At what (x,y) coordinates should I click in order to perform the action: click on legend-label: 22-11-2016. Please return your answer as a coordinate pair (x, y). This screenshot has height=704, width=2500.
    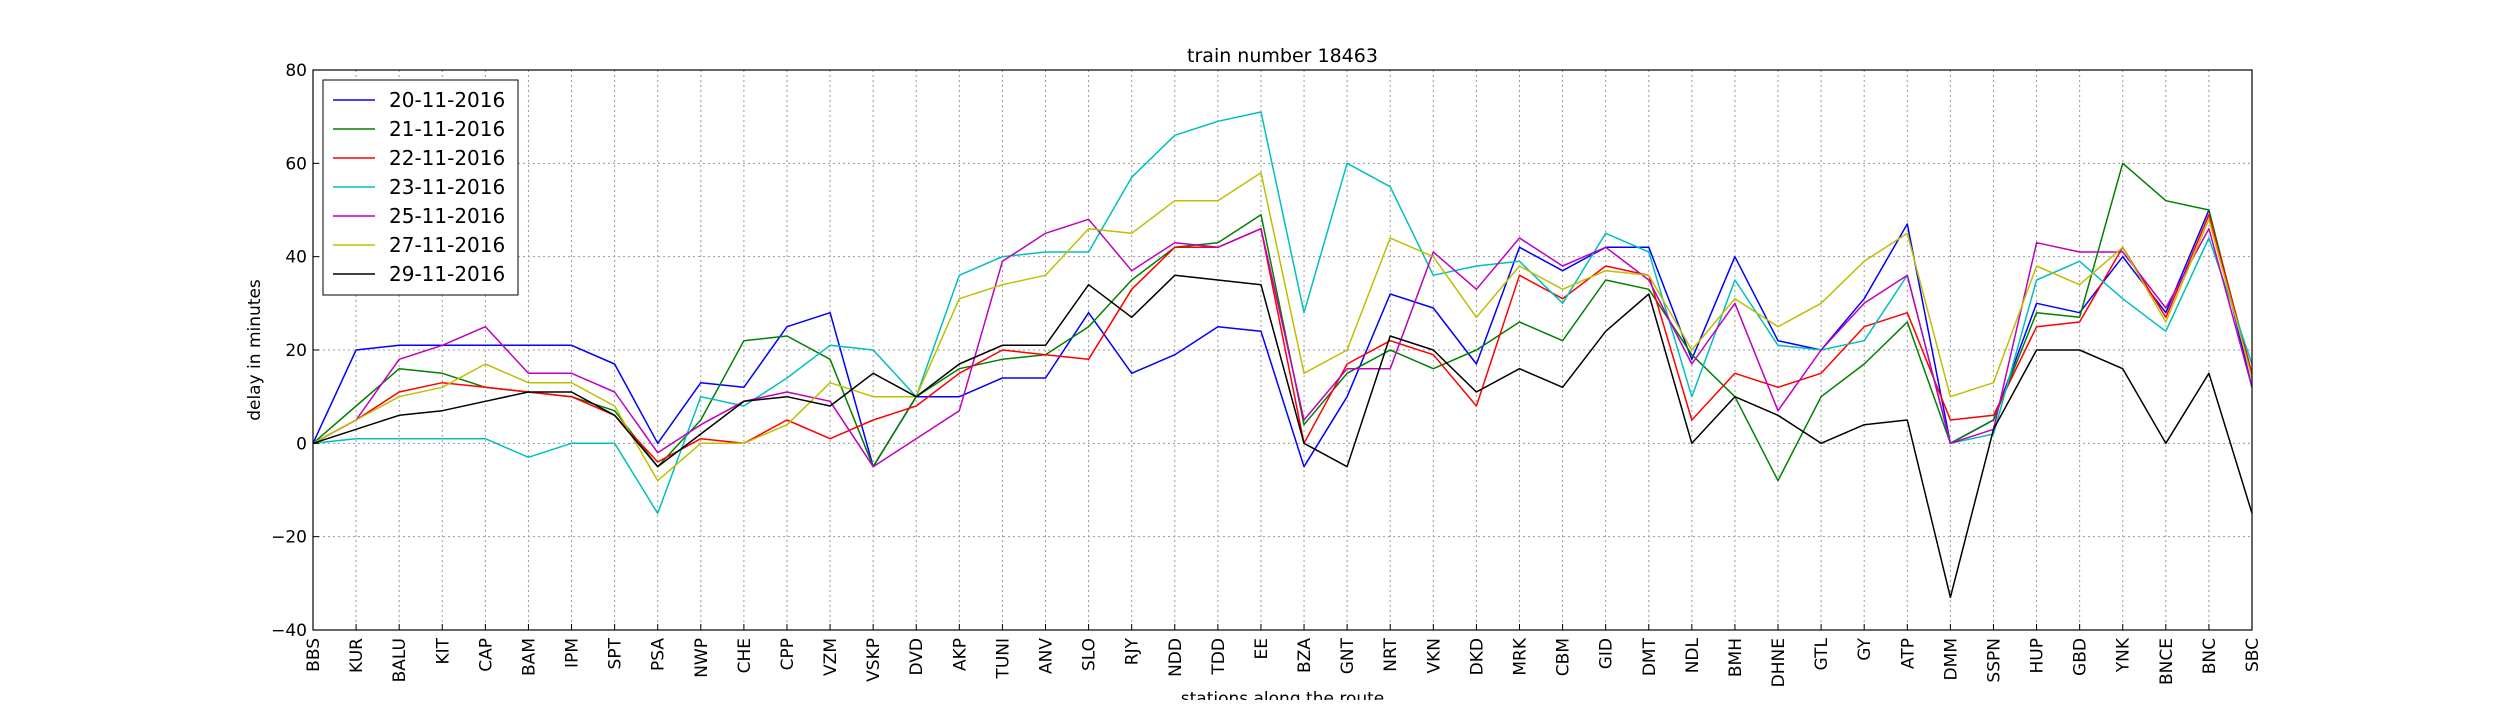
    Looking at the image, I should click on (447, 158).